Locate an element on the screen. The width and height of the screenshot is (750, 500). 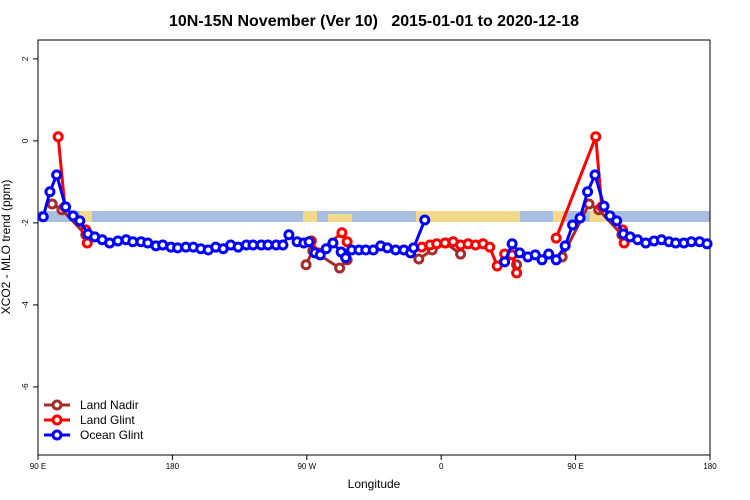
y-axis-label: XCO2 - MLO trend (ppm) is located at coordinates (6, 247).